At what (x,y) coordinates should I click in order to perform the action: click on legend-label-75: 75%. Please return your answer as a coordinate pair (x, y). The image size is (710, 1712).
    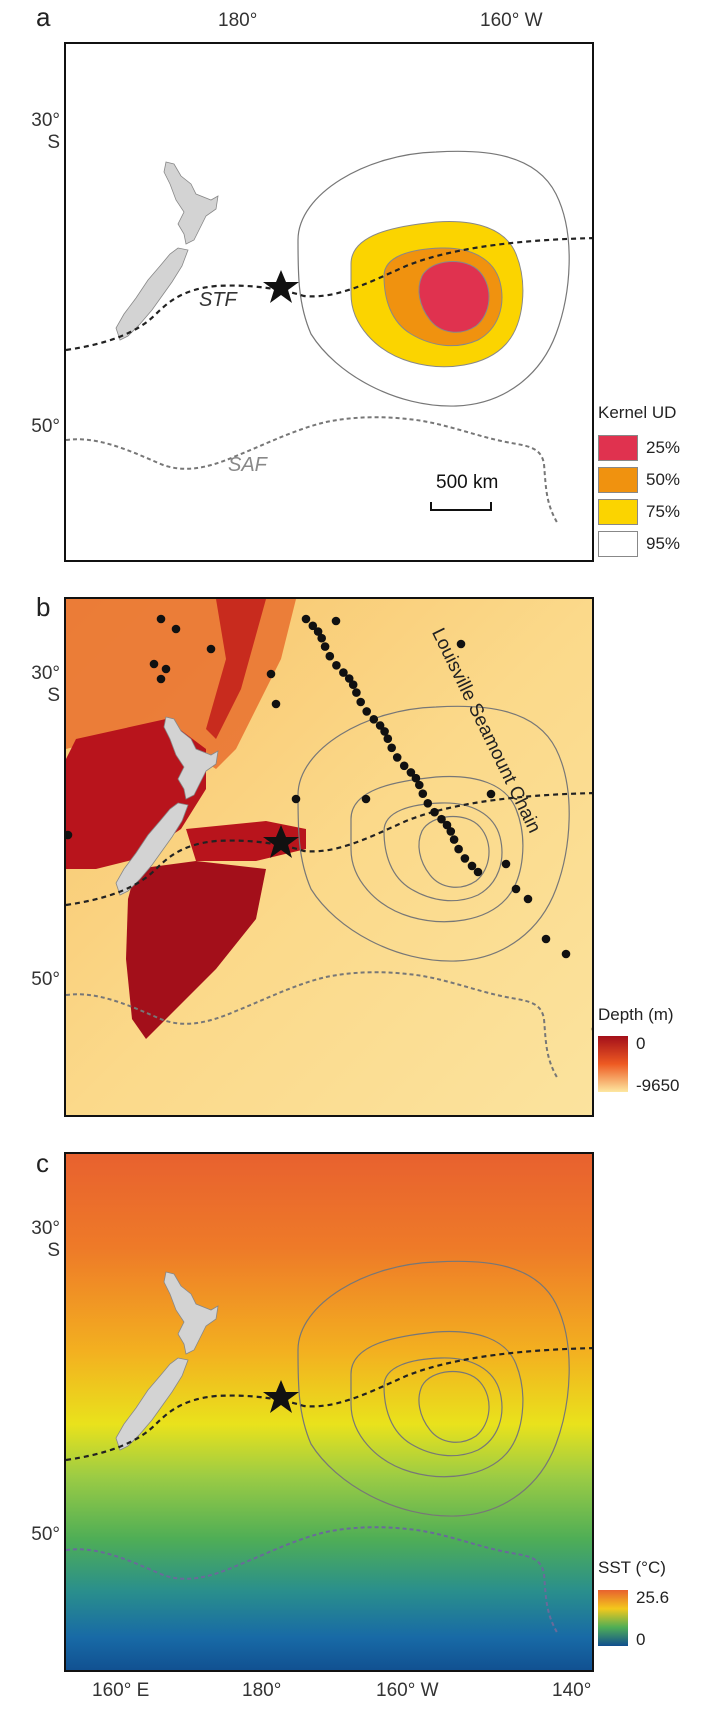
    Looking at the image, I should click on (663, 512).